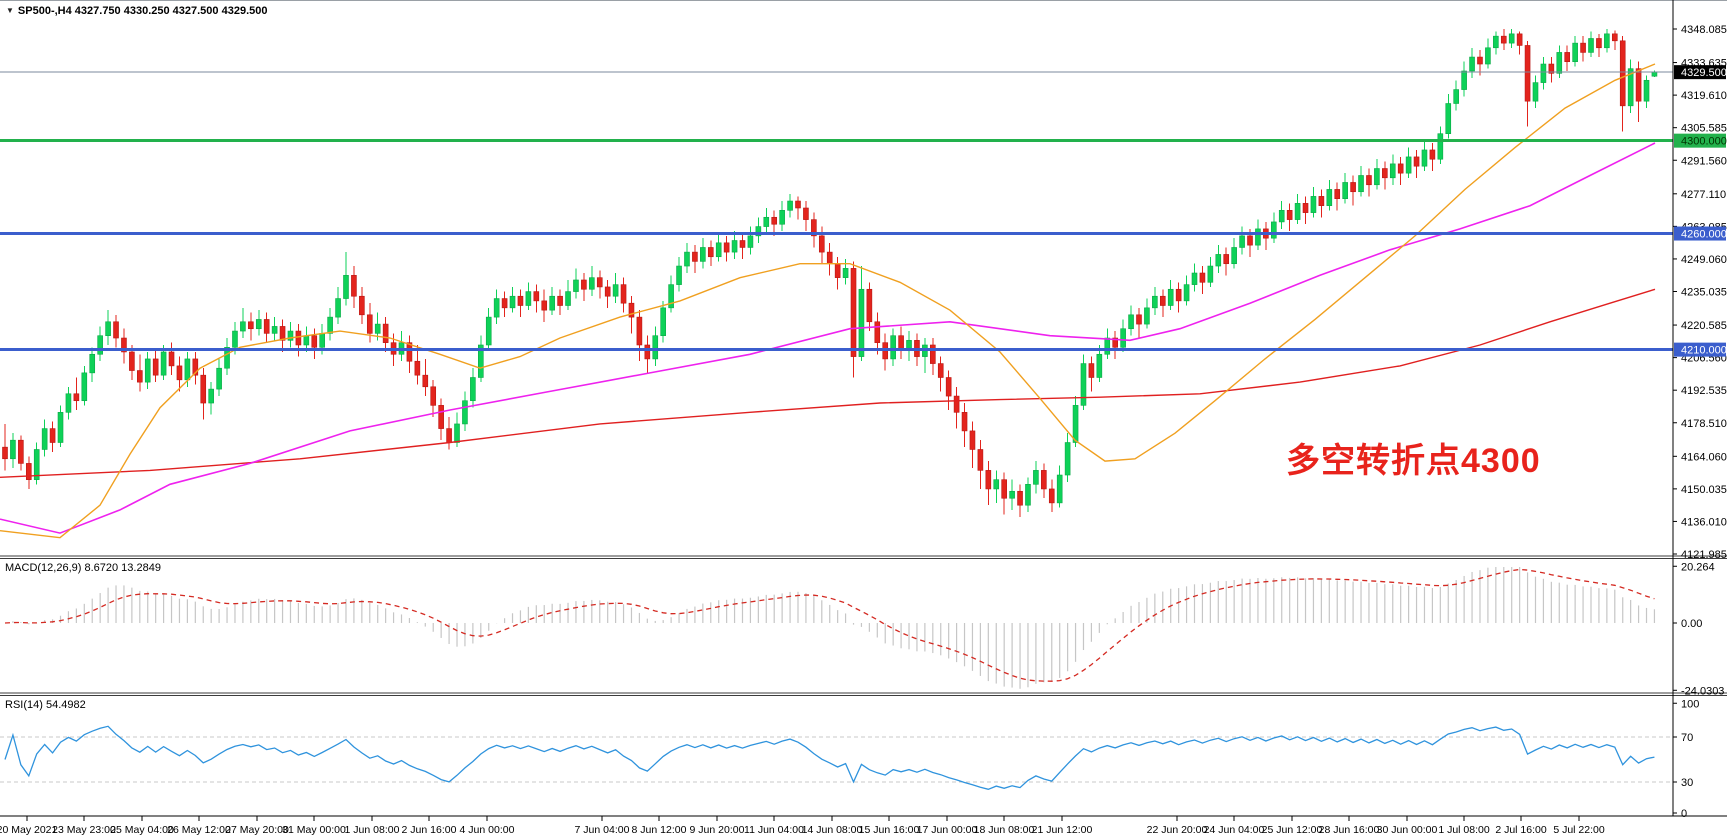 This screenshot has height=840, width=1727. I want to click on svg-text: 4164.060, so click(1704, 457).